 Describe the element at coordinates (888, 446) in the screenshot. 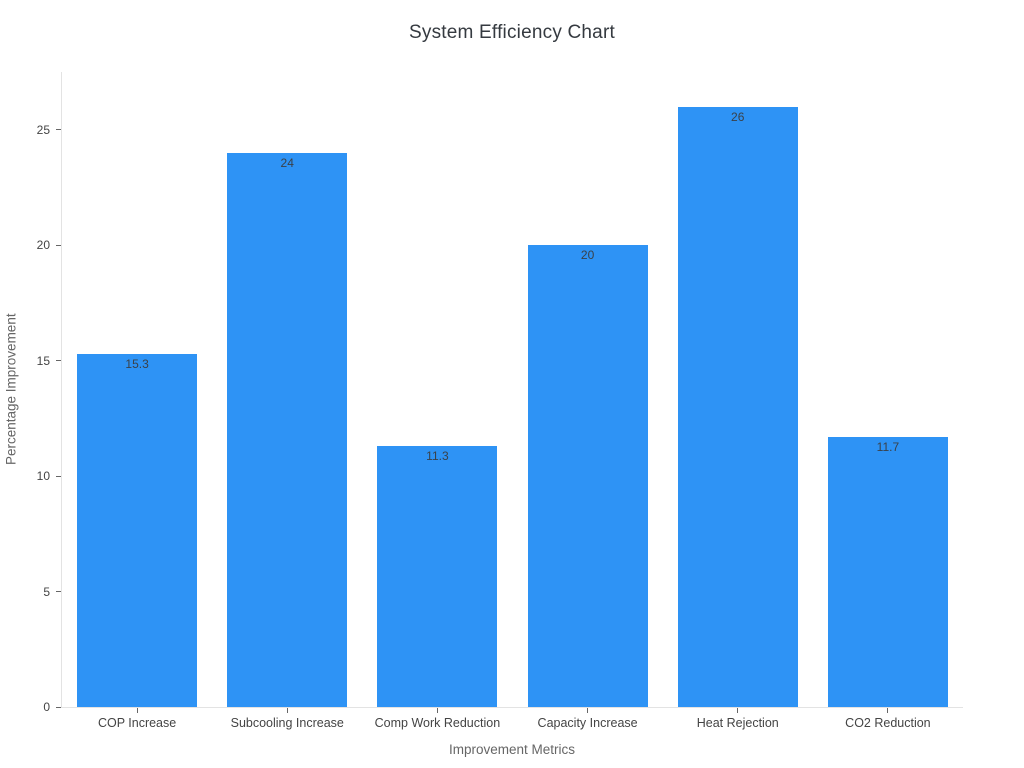

I see `bar-value-label: 11.7` at that location.